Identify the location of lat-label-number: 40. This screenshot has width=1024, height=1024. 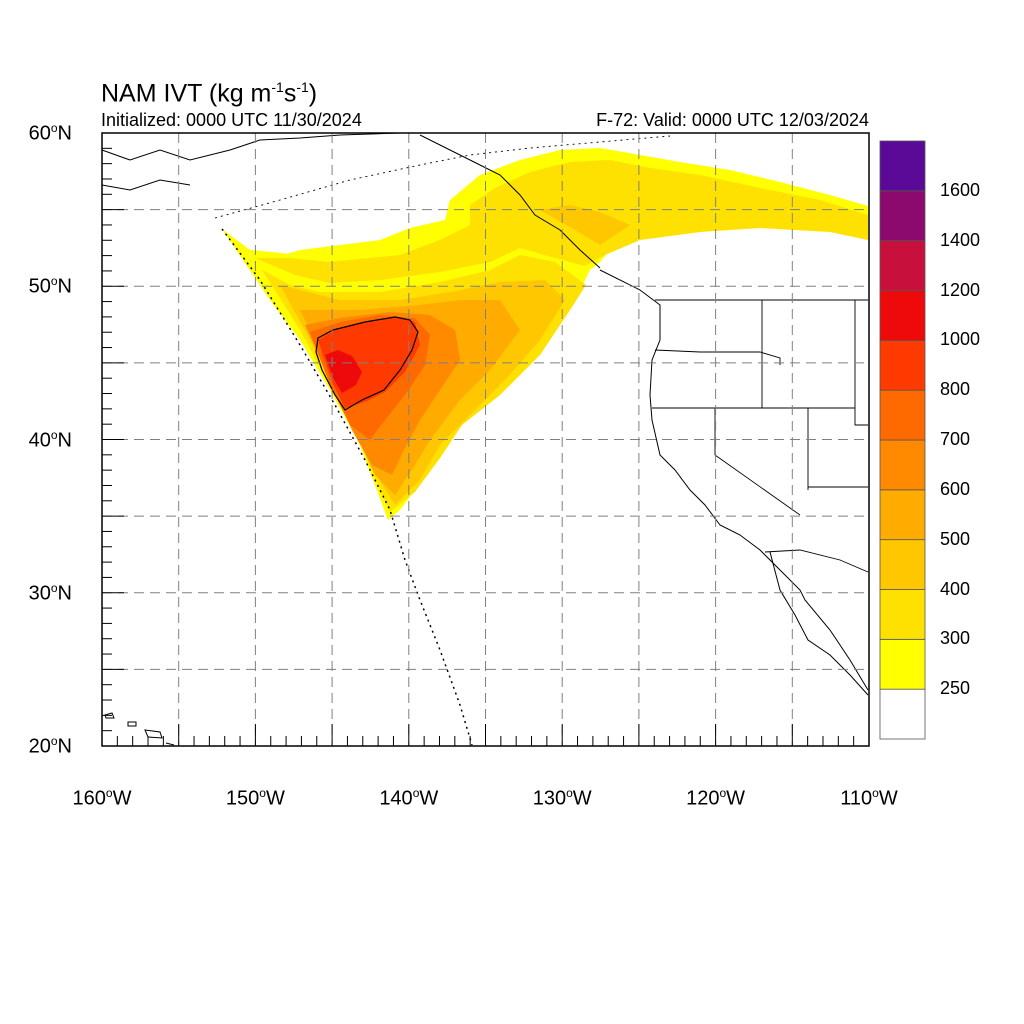
(39, 440).